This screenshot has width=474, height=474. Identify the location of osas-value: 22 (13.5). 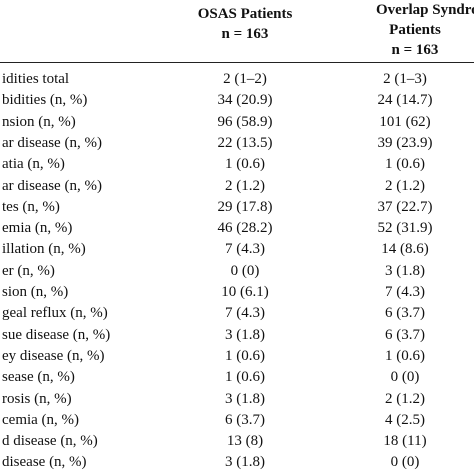
(245, 142).